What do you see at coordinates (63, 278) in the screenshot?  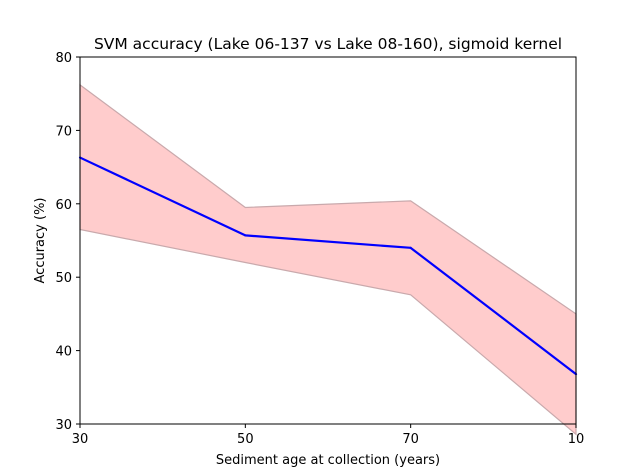 I see `y-tick-label: 50` at bounding box center [63, 278].